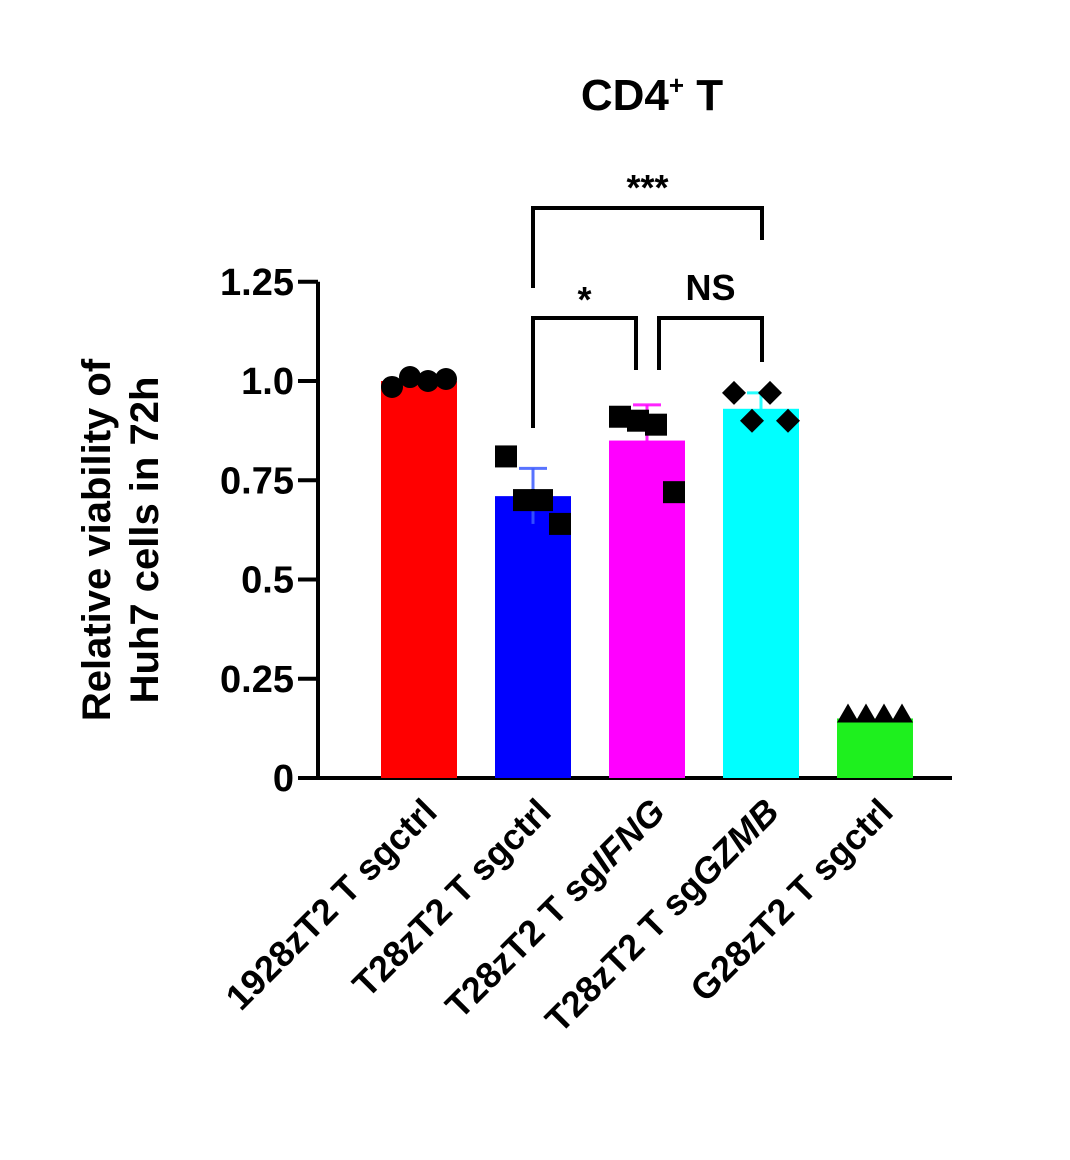 Image resolution: width=1070 pixels, height=1160 pixels. What do you see at coordinates (257, 481) in the screenshot?
I see `y-tick-label: 0.75` at bounding box center [257, 481].